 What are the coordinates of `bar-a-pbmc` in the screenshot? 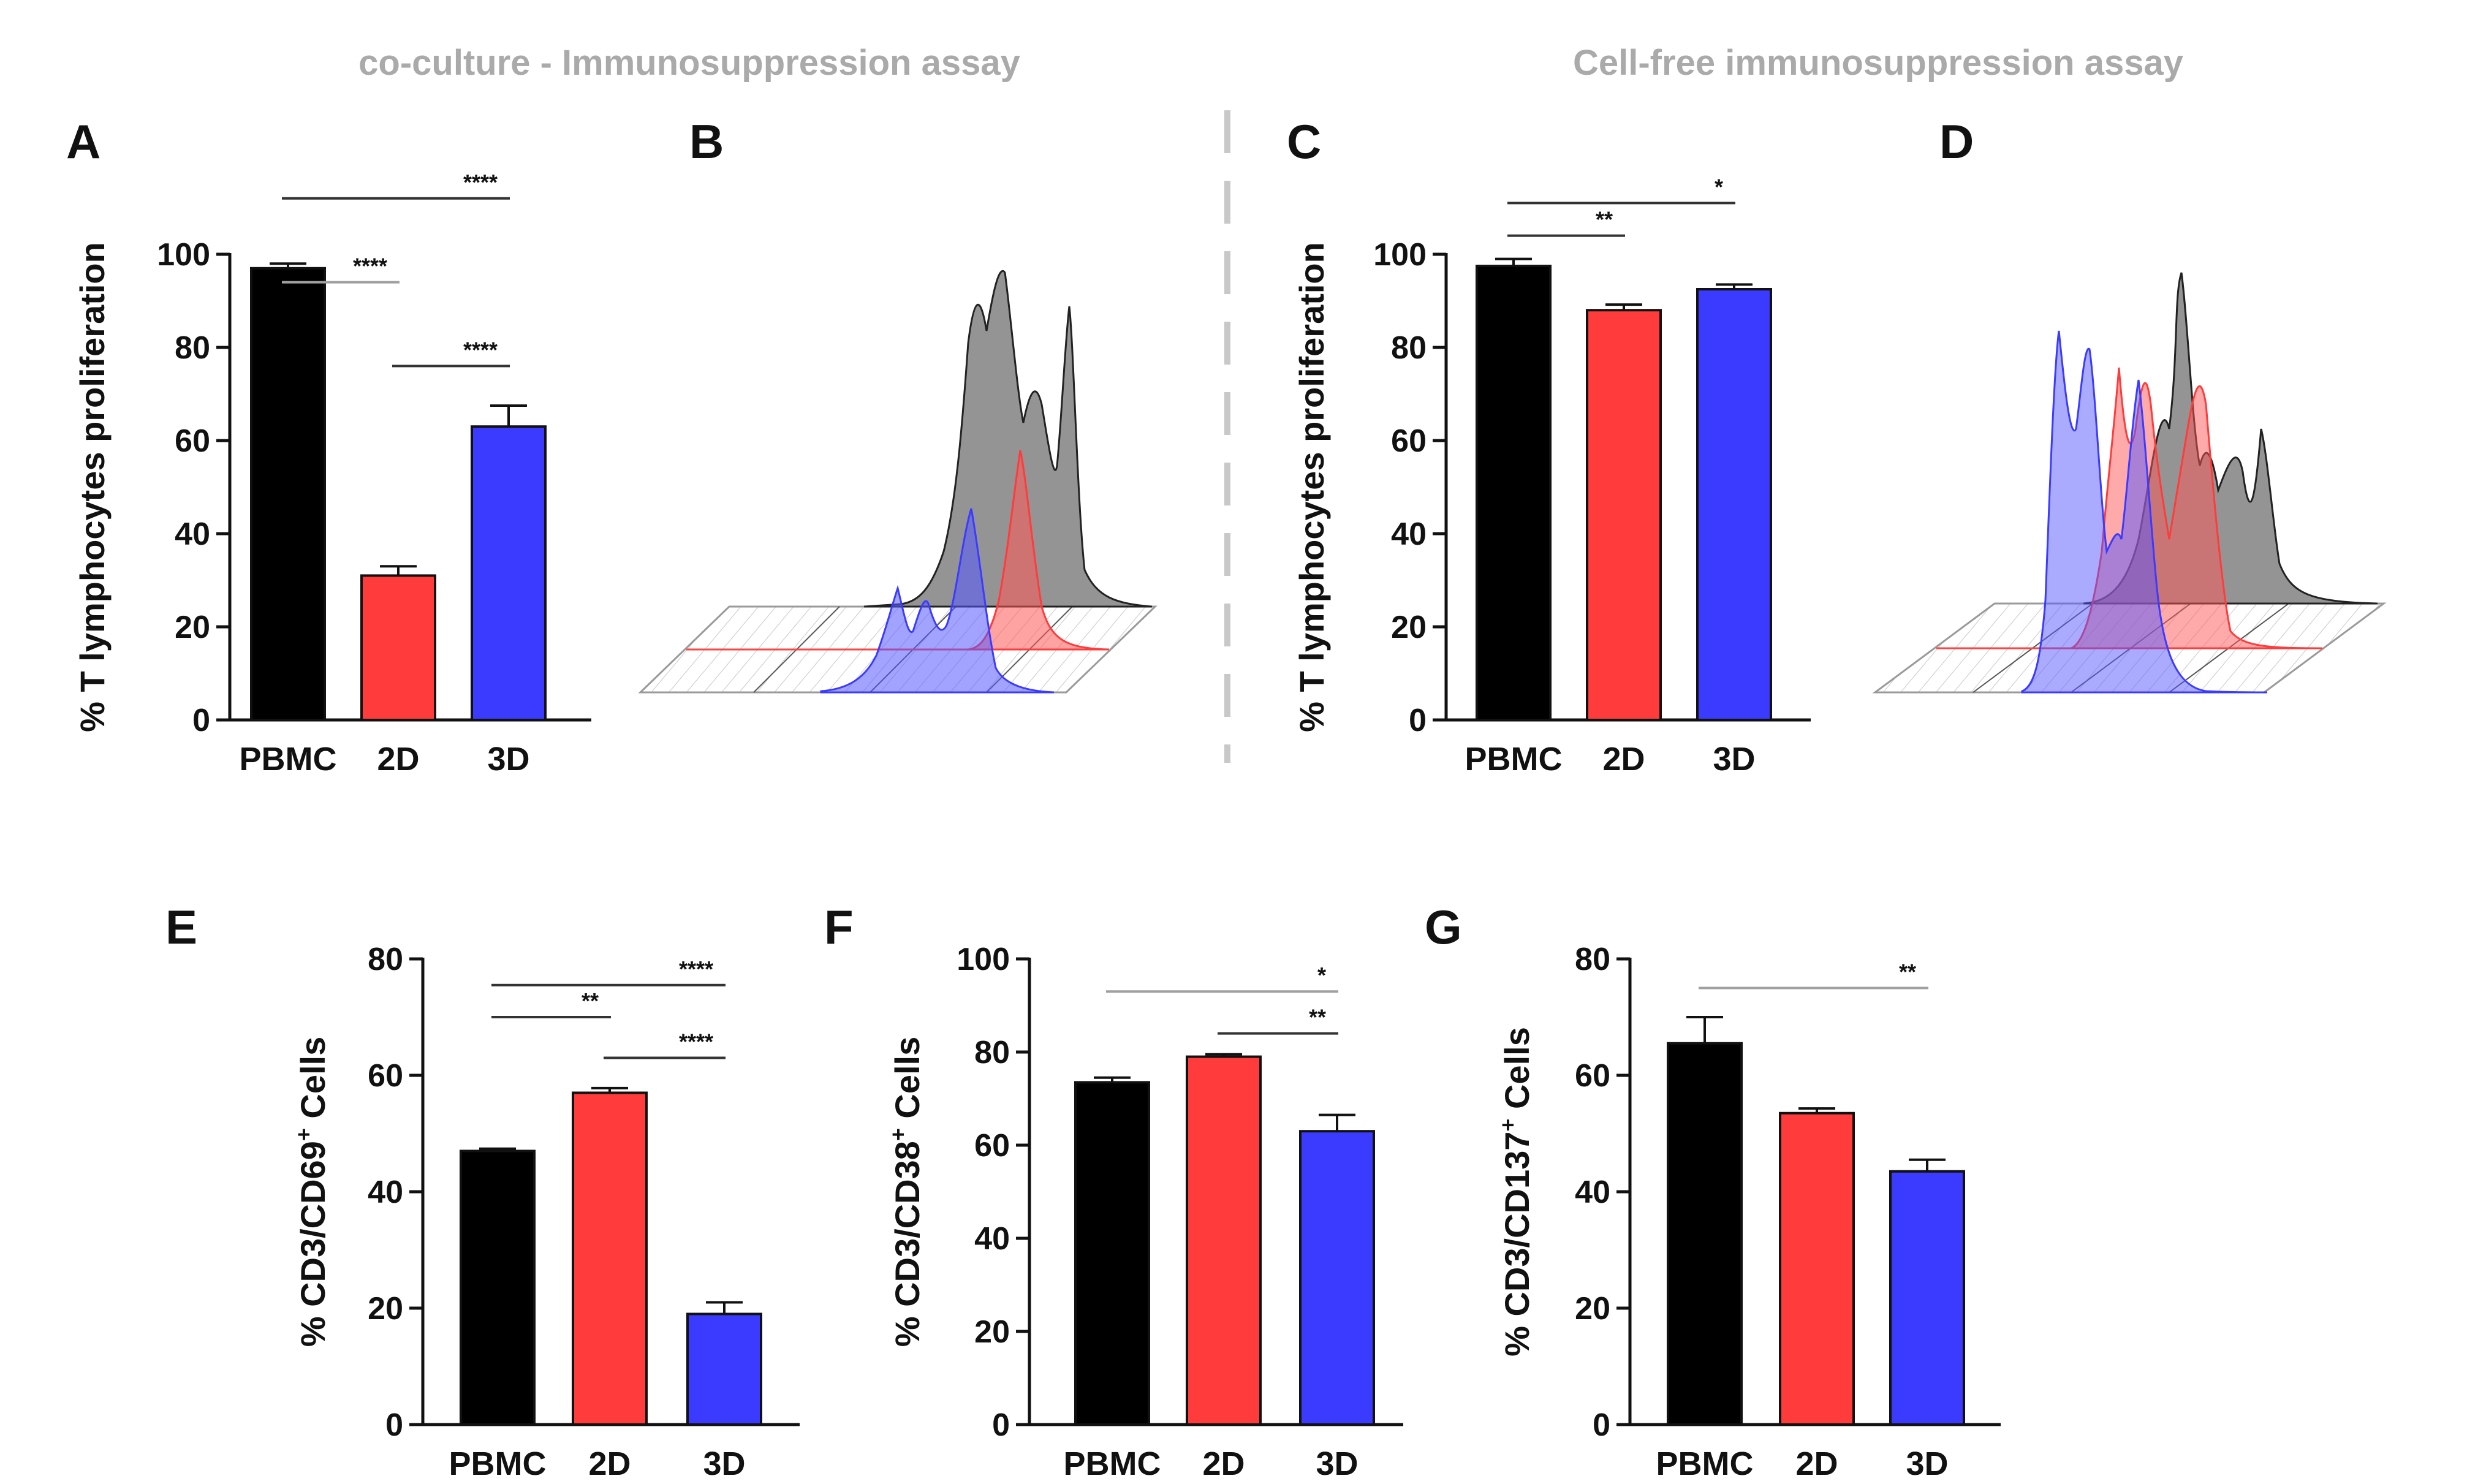 It's located at (288, 494).